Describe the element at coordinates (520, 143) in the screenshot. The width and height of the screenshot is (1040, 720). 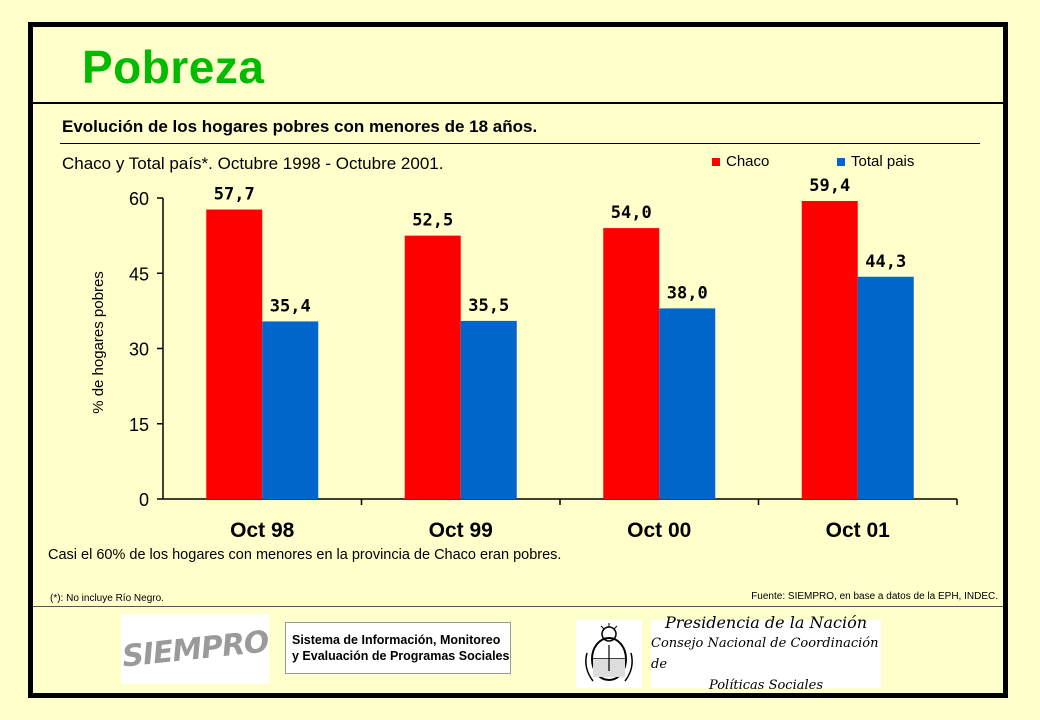
I see `subtitle-divider` at that location.